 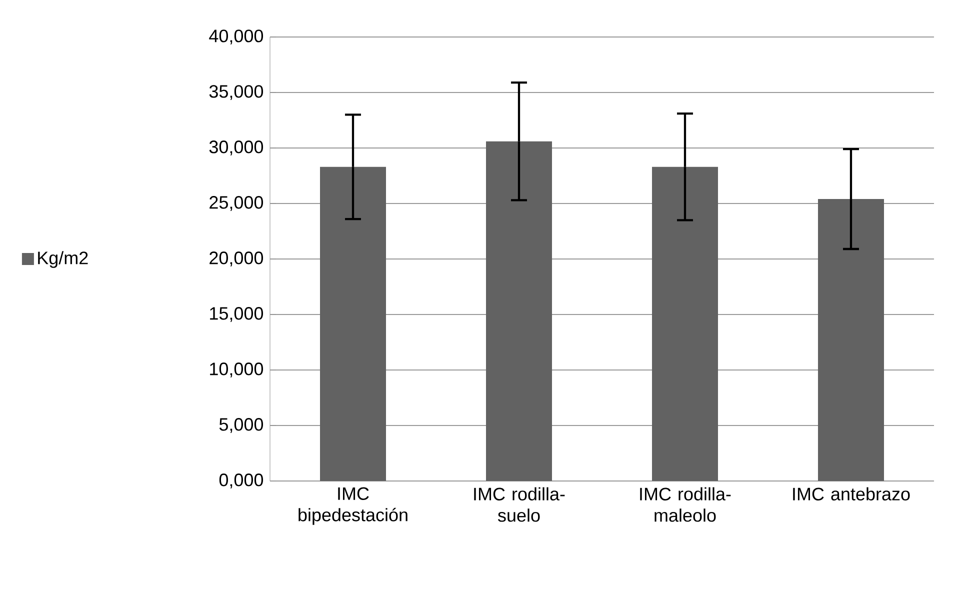 I want to click on y-tick-label: 15,000, so click(x=237, y=314).